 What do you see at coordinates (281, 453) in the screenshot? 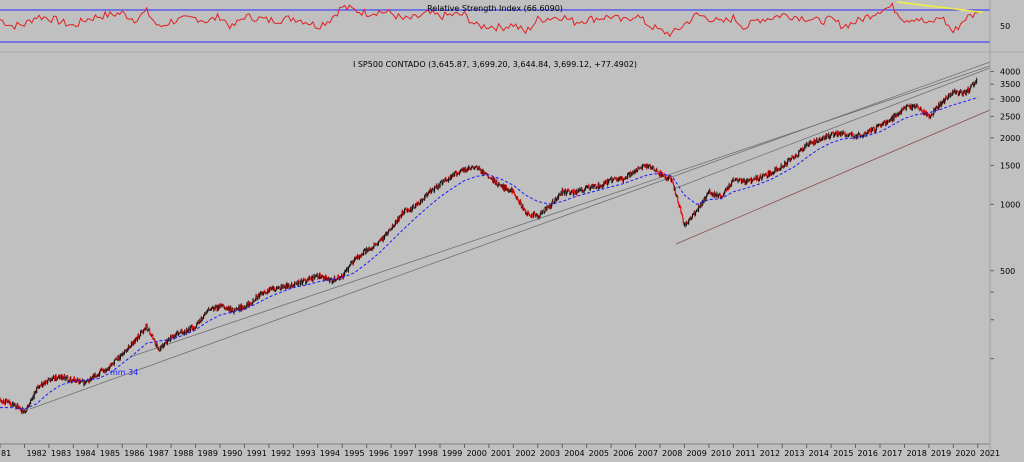
I see `x-tick-label: 1992` at bounding box center [281, 453].